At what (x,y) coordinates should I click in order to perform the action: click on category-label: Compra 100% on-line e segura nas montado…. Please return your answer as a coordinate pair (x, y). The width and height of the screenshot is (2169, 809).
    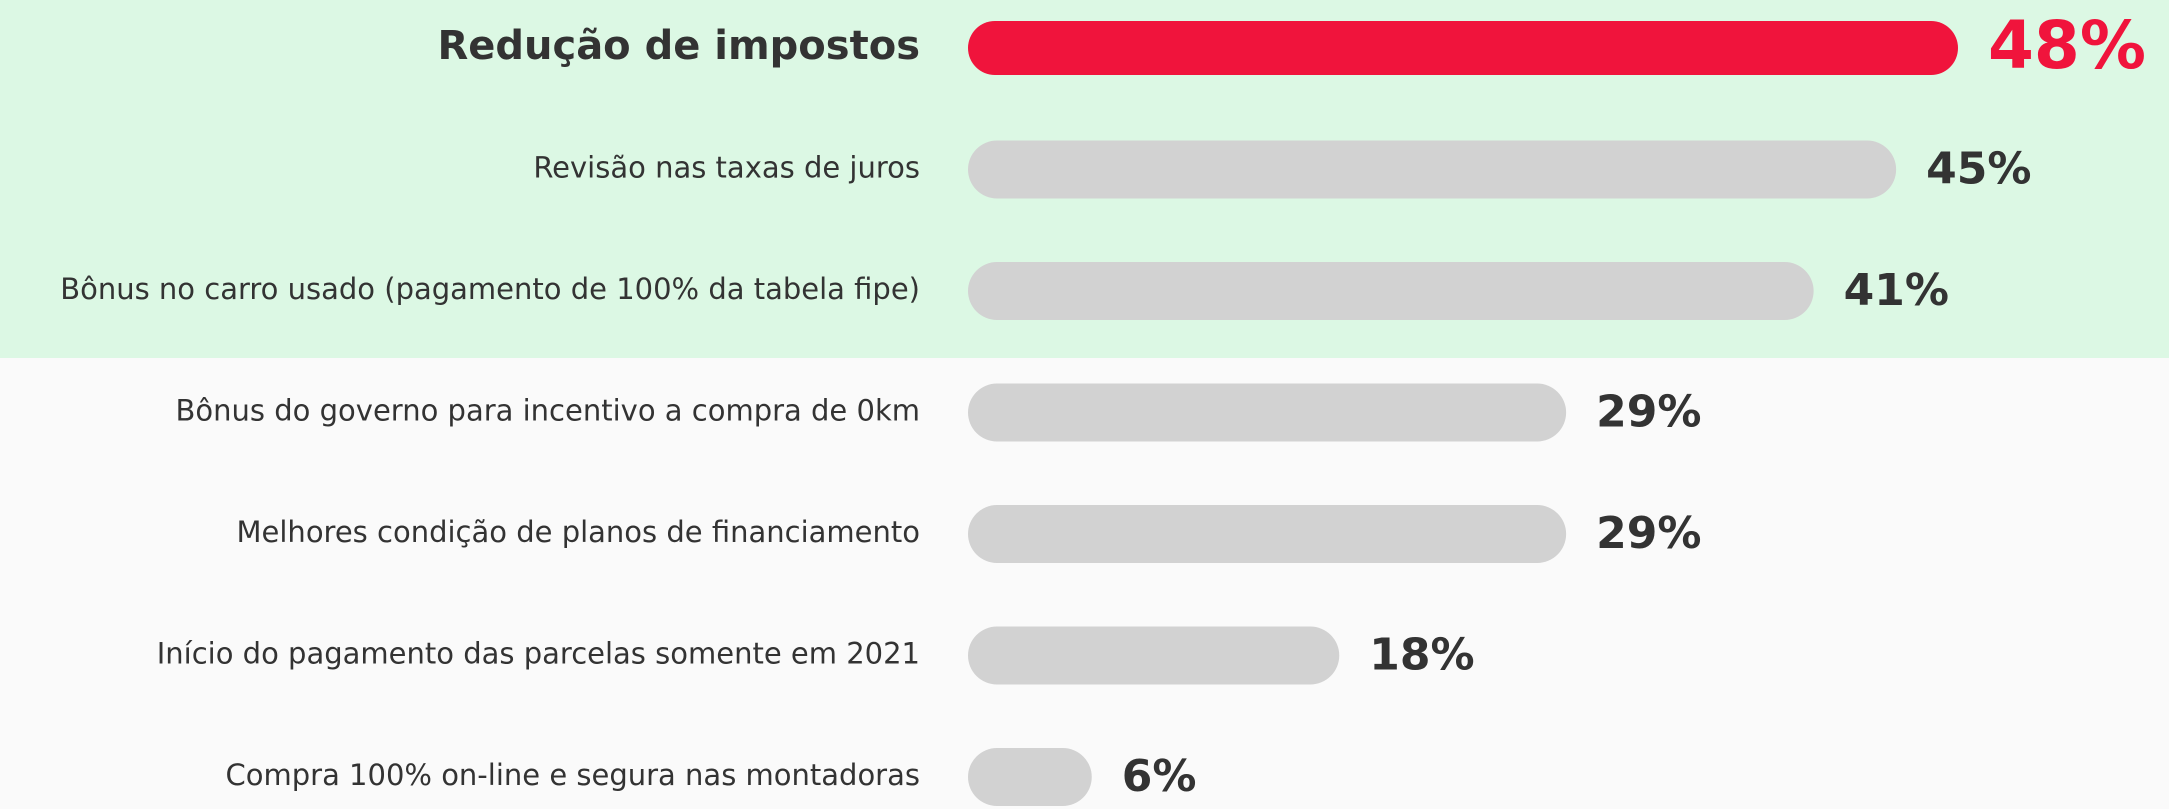
    Looking at the image, I should click on (573, 775).